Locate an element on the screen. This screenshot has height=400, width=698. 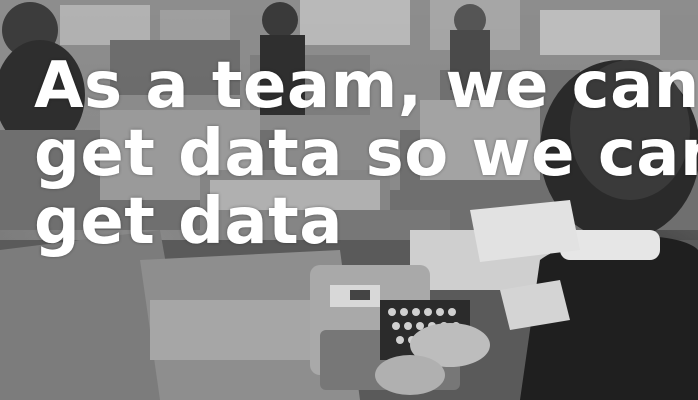
caption-line-3: get data is located at coordinates (188, 222).